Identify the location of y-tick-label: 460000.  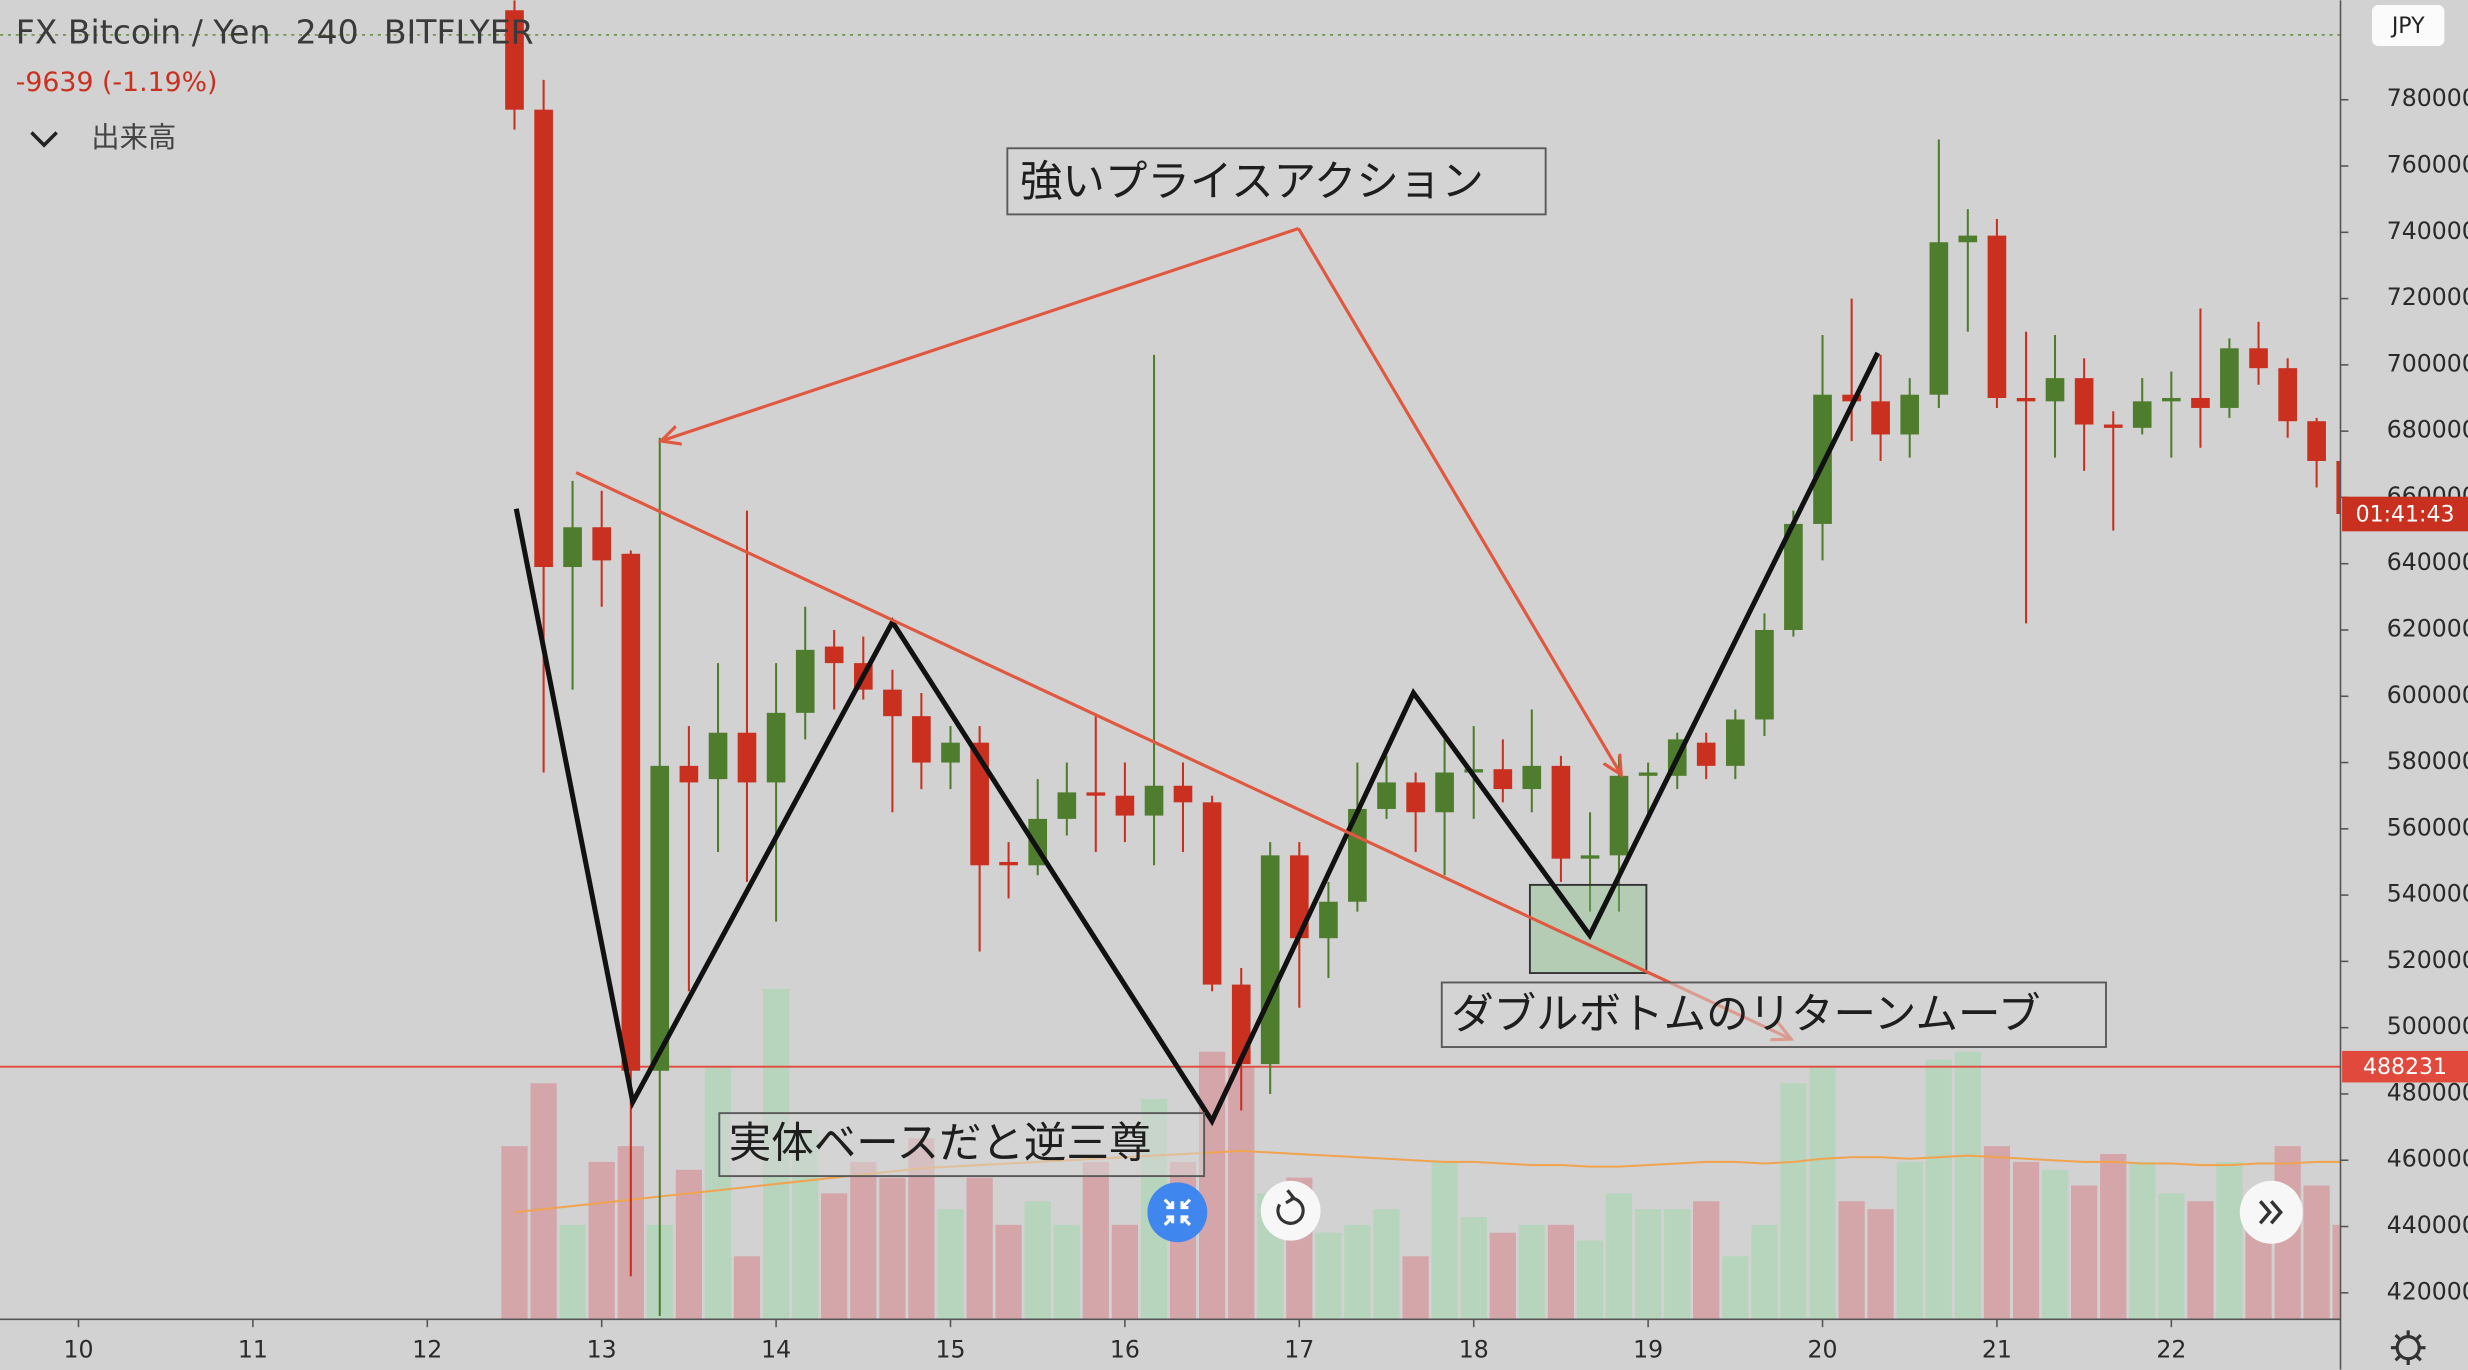
(2427, 1159).